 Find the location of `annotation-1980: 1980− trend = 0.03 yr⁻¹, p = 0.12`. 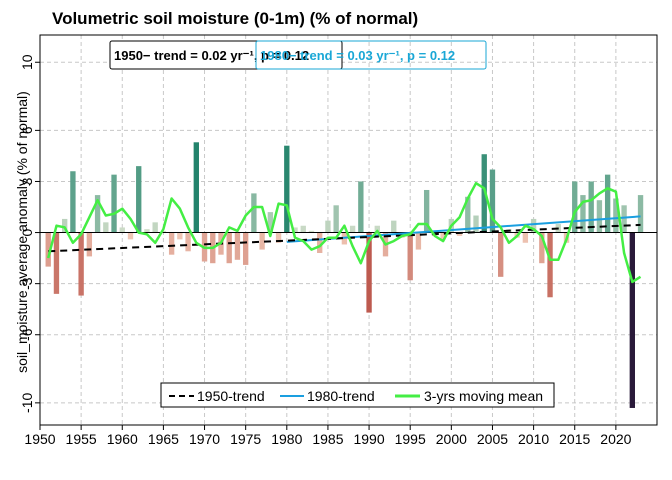

annotation-1980: 1980− trend = 0.03 yr⁻¹, p = 0.12 is located at coordinates (357, 55).